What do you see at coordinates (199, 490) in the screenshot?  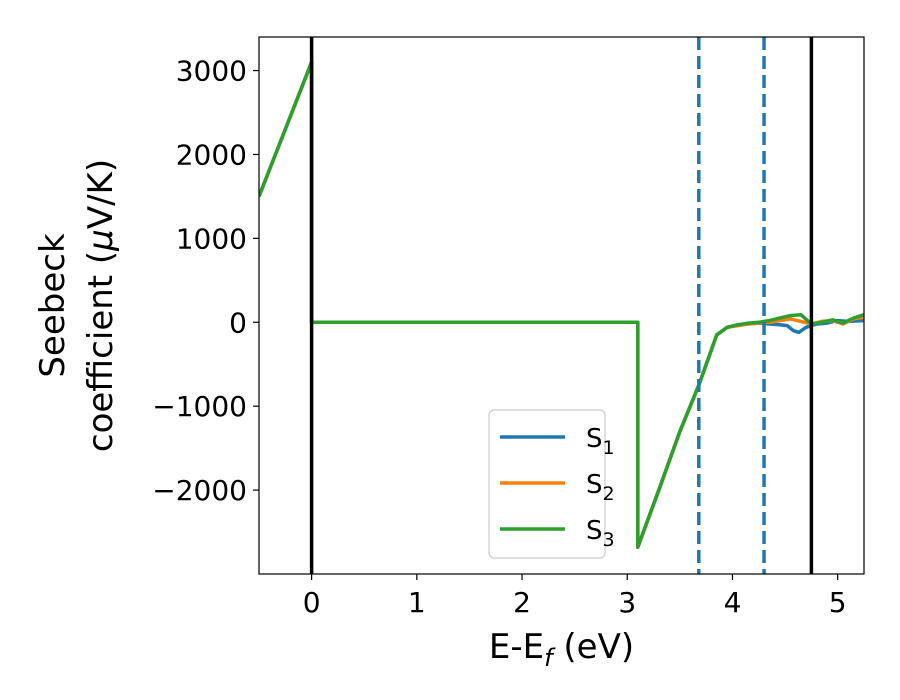 I see `y-tick-label: −2000` at bounding box center [199, 490].